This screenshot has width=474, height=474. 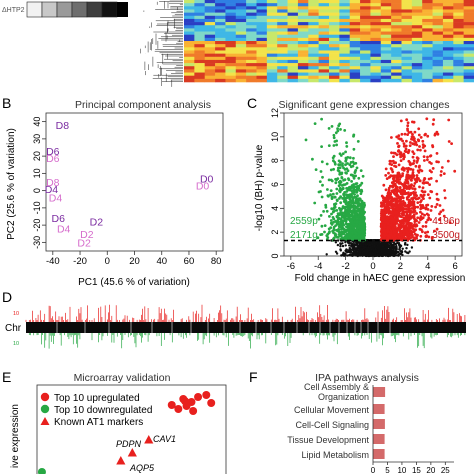 What do you see at coordinates (122, 378) in the screenshot?
I see `panel-e-title: Microarray validation` at bounding box center [122, 378].